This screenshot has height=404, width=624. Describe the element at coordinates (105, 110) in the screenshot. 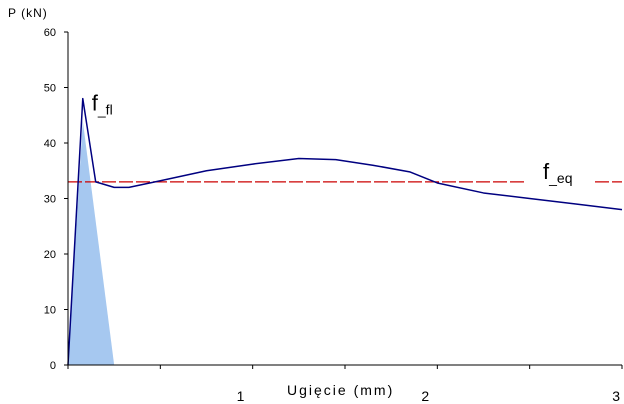

I see `f-fl-subscript: _fl` at that location.